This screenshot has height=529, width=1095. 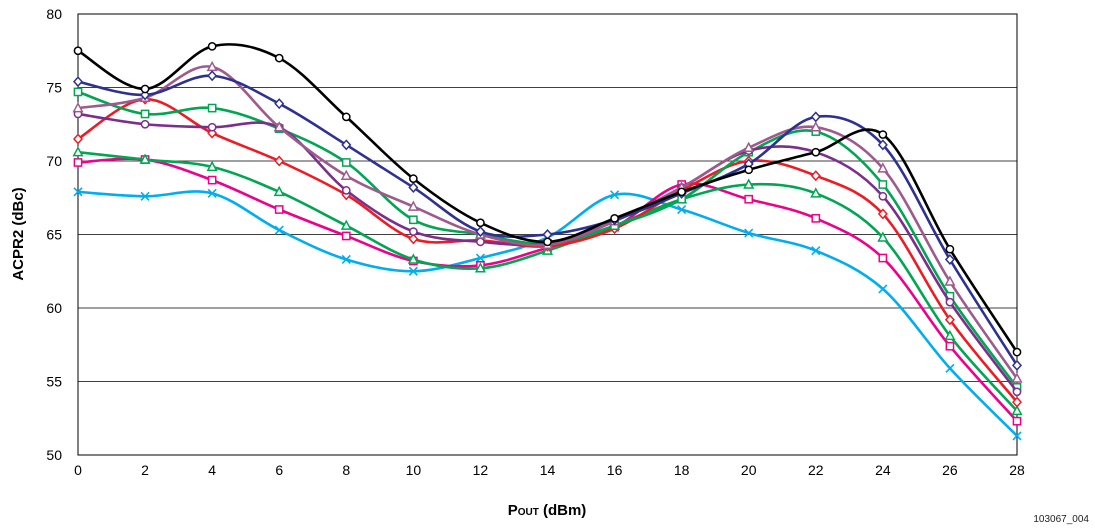 What do you see at coordinates (54, 161) in the screenshot?
I see `y-tick-label: 70` at bounding box center [54, 161].